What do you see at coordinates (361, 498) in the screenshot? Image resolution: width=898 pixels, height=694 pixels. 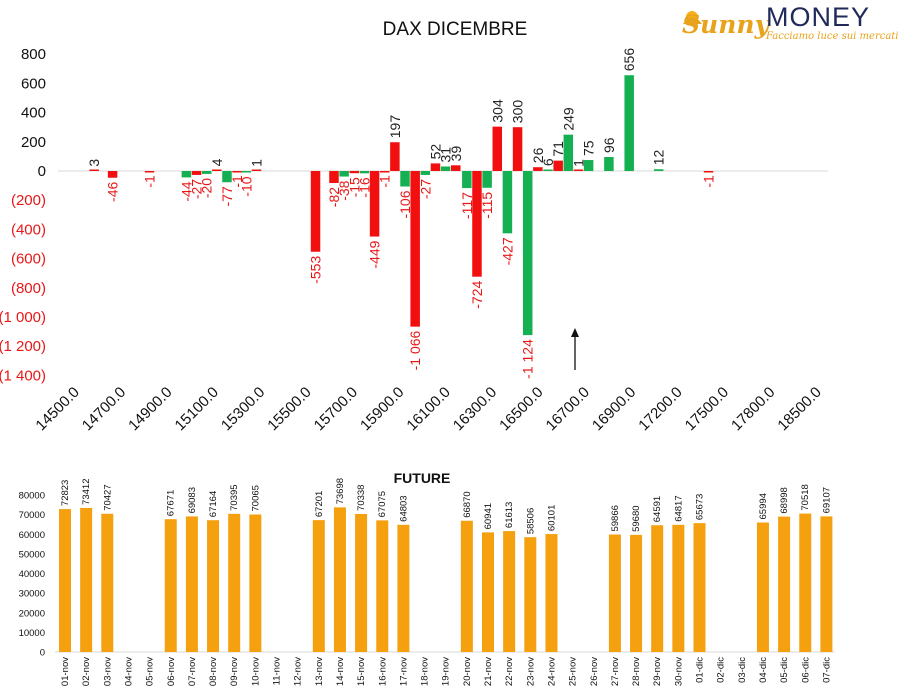 I see `future-data-label: 70338` at bounding box center [361, 498].